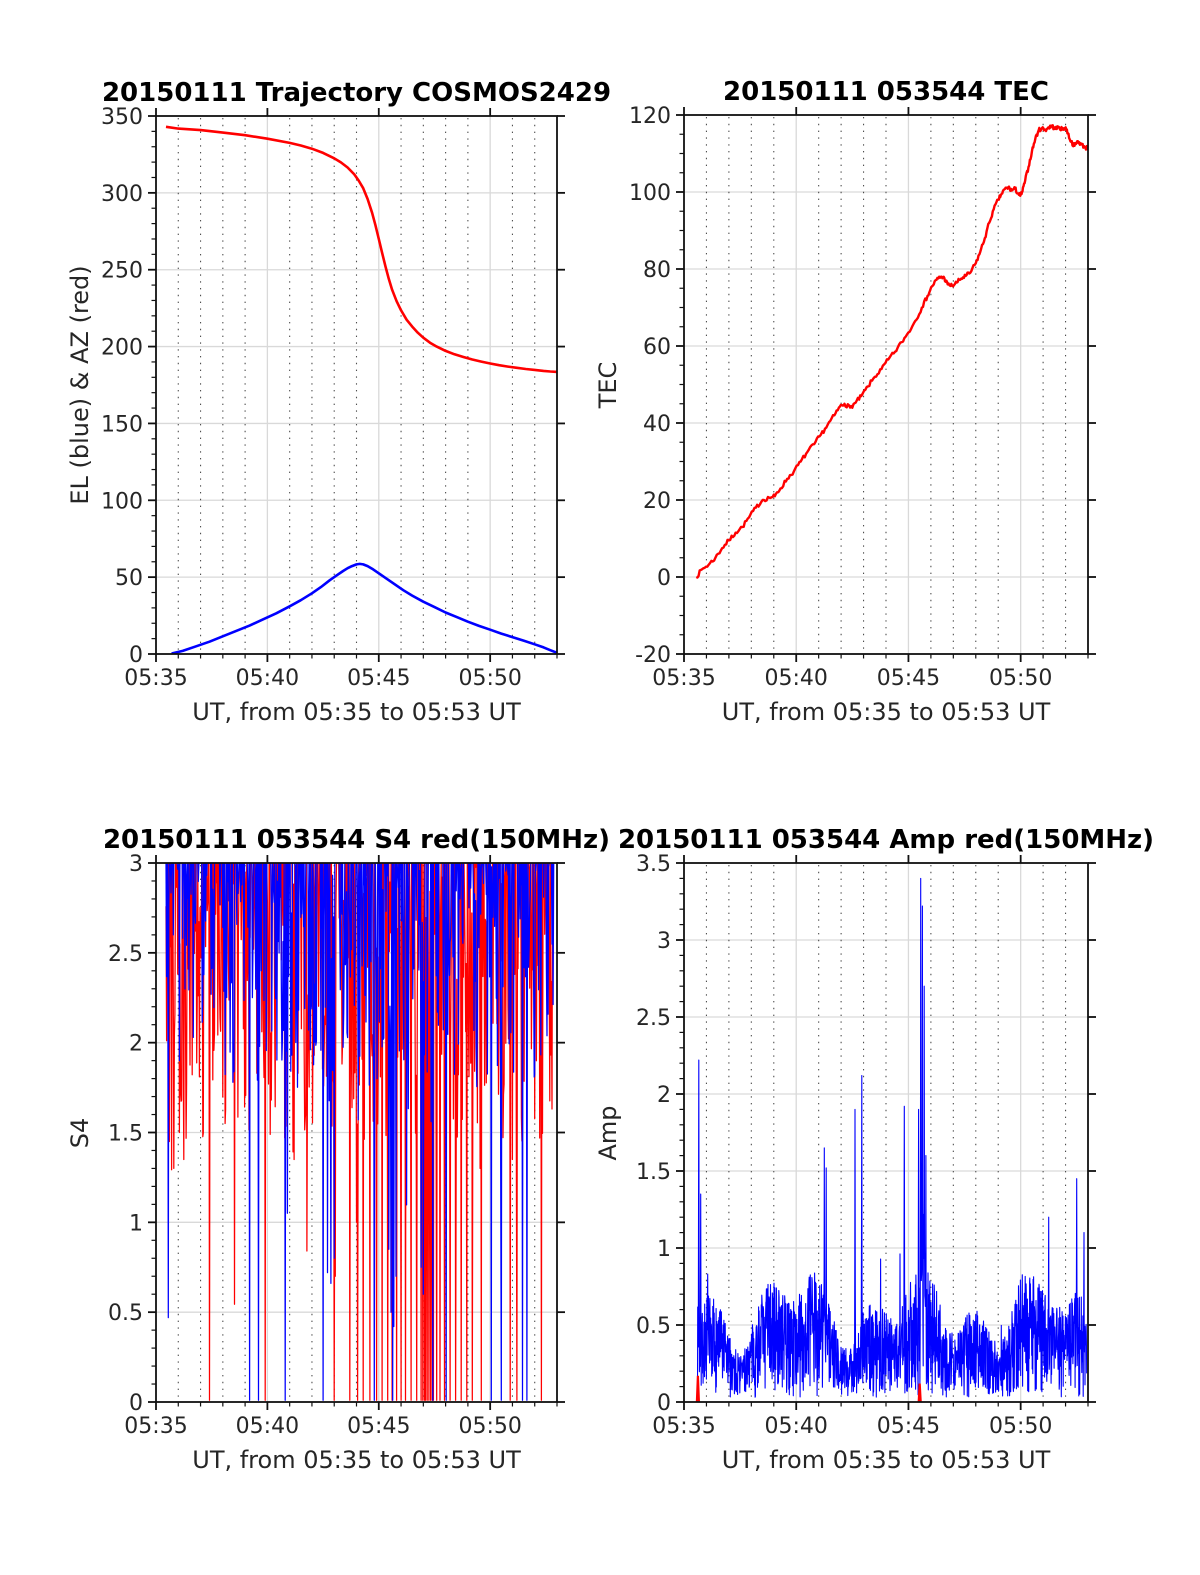  I want to click on amp-y-tick-label: 2, so click(664, 1095).